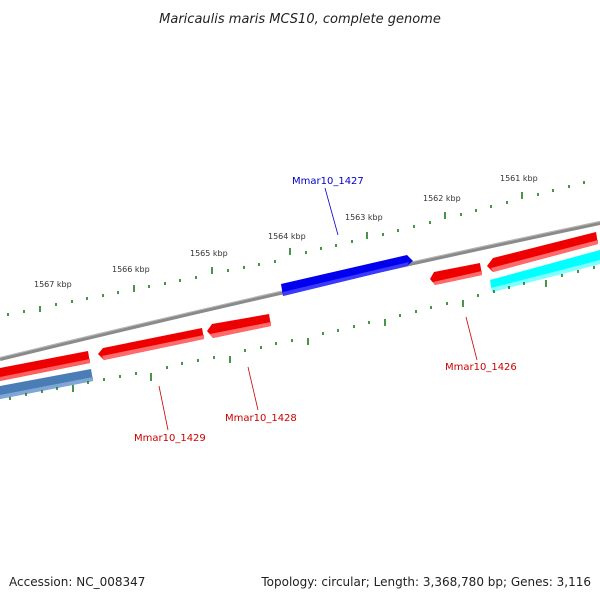 Image resolution: width=600 pixels, height=600 pixels. Describe the element at coordinates (77, 582) in the screenshot. I see `accession-text: Accession: NC_008347` at that location.